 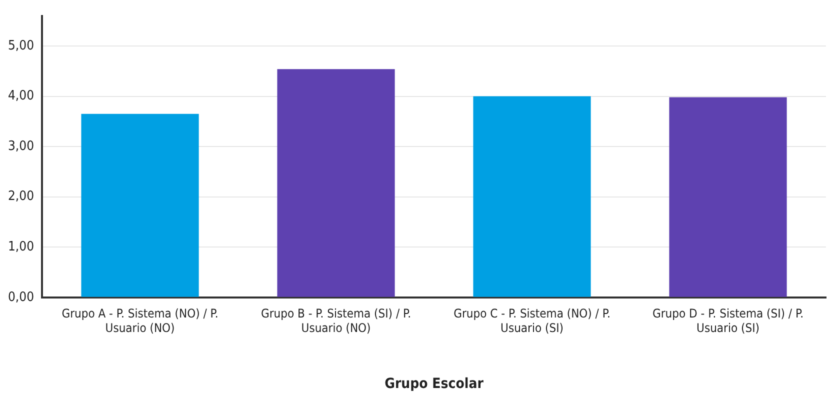 What do you see at coordinates (434, 384) in the screenshot?
I see `x-axis-title: Grupo Escolar` at bounding box center [434, 384].